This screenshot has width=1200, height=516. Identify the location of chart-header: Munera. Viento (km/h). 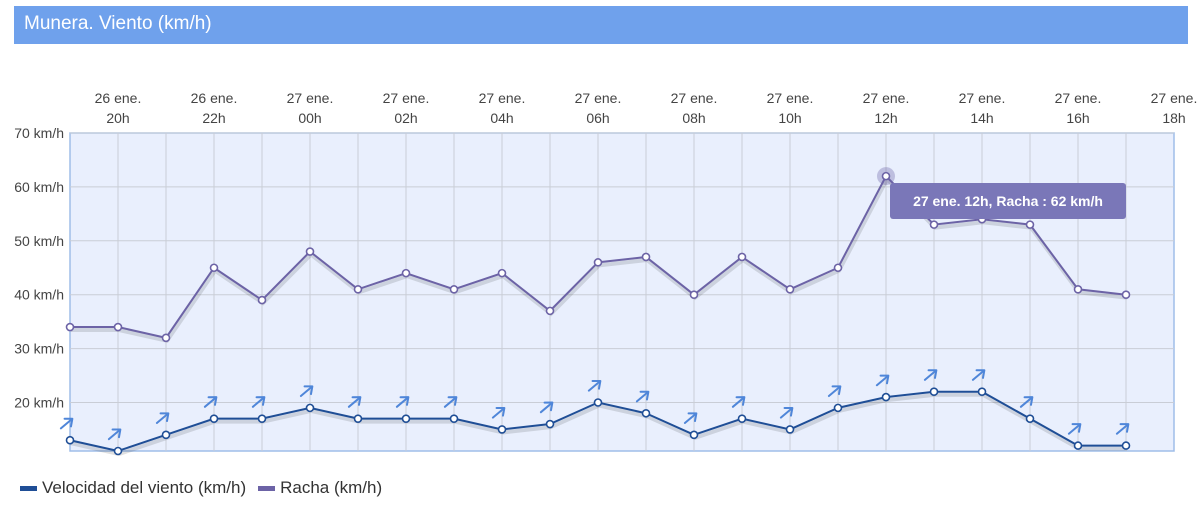
(601, 25).